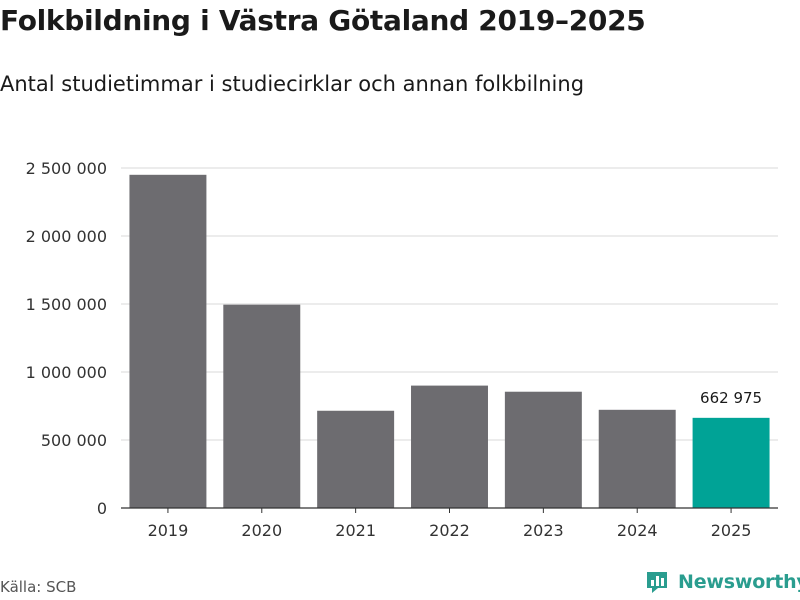 The height and width of the screenshot is (600, 800). Describe the element at coordinates (731, 530) in the screenshot. I see `x-tick-label: 2025` at that location.